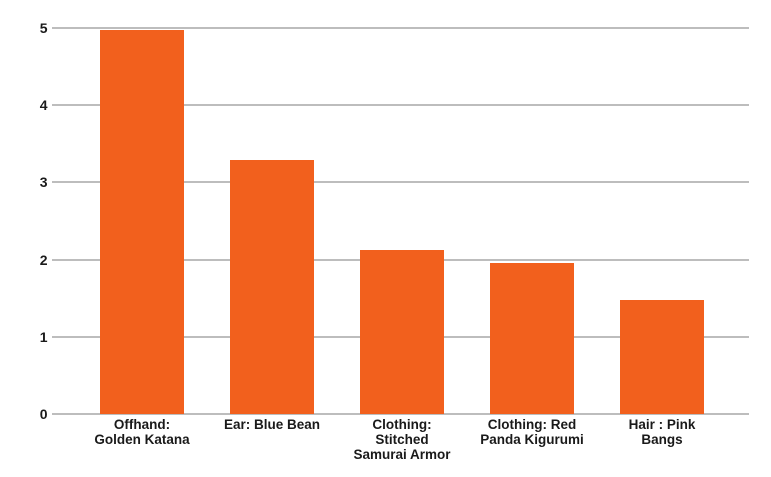  I want to click on x-tick-label-clothing-stitched-samurai-armor: Clothing: Stitched Samurai Armor, so click(402, 439).